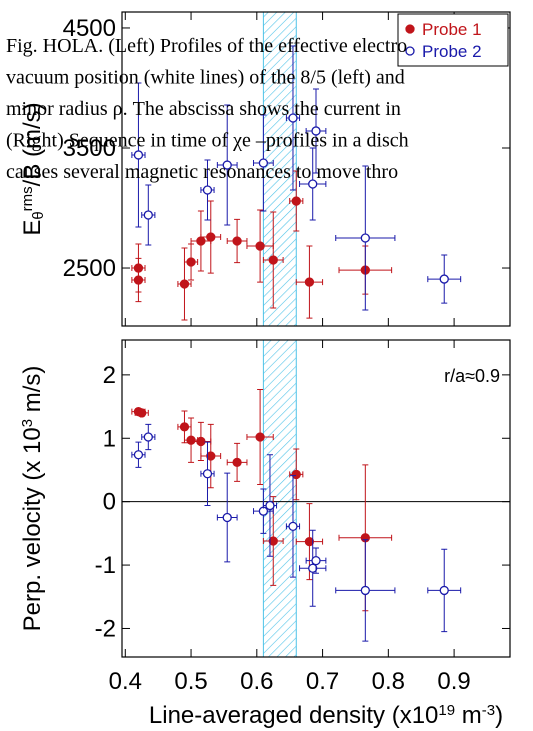  What do you see at coordinates (468, 715) in the screenshot?
I see `label-part: m` at bounding box center [468, 715].